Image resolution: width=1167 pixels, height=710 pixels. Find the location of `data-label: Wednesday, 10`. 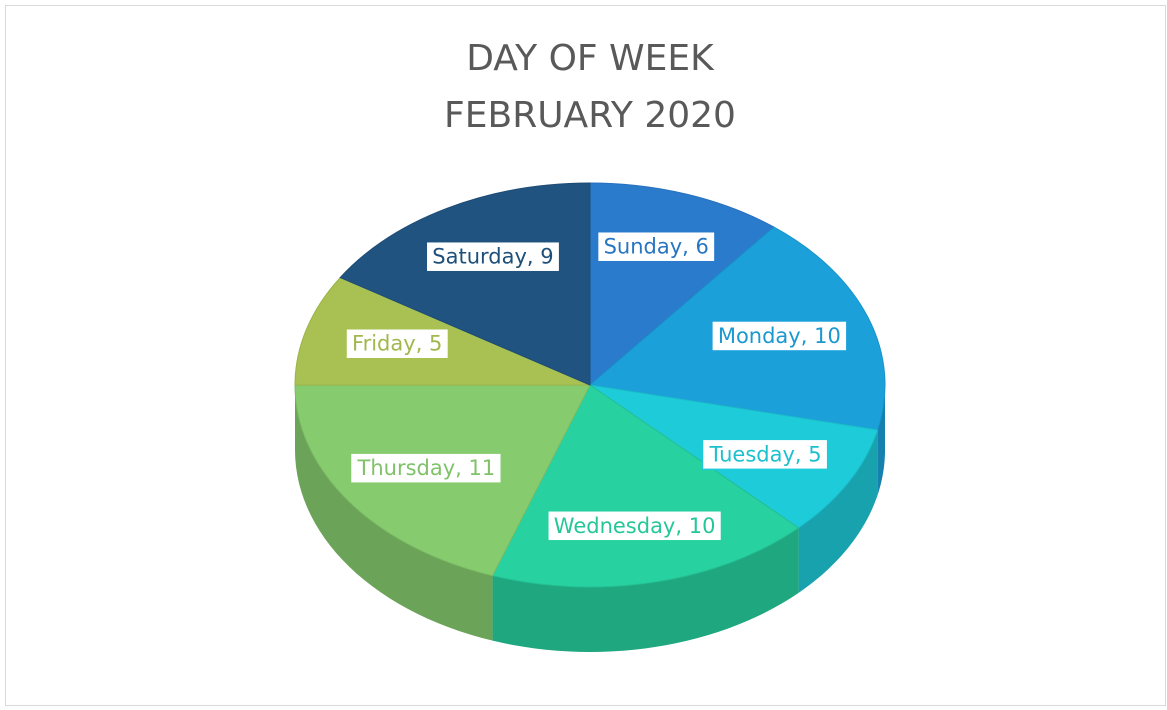

data-label: Wednesday, 10 is located at coordinates (635, 526).